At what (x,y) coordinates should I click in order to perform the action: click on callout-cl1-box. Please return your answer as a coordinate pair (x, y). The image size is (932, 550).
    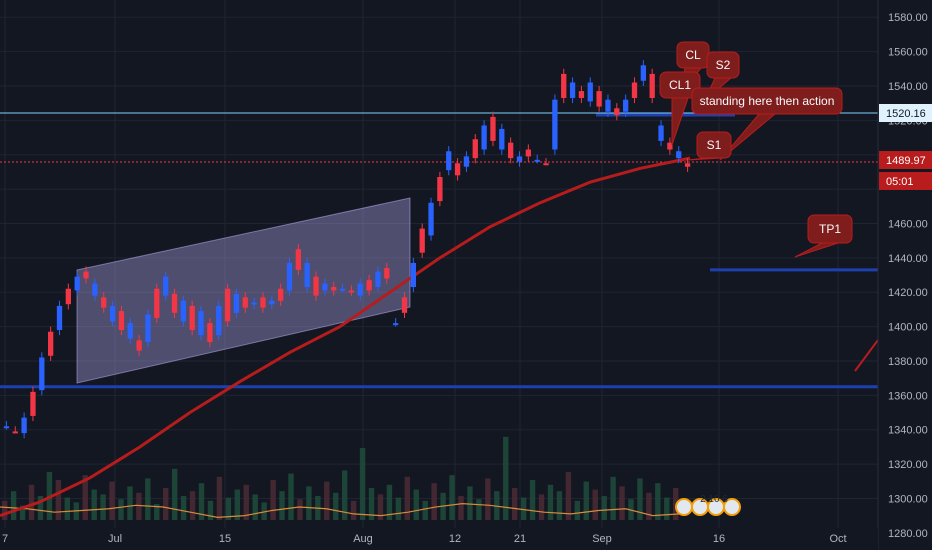
    Looking at the image, I should click on (680, 85).